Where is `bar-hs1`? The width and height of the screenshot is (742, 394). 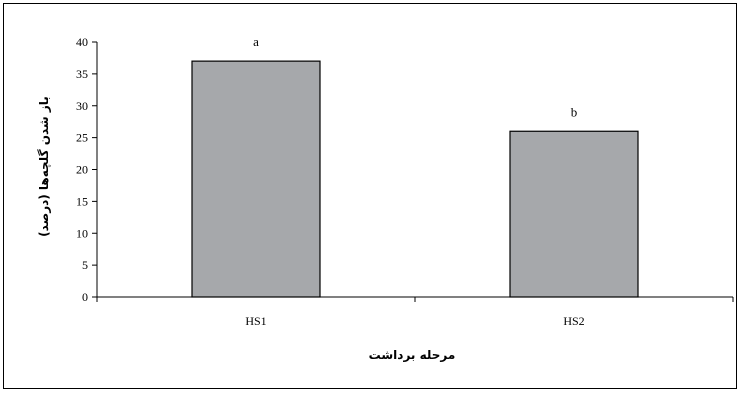
bar-hs1 is located at coordinates (256, 179).